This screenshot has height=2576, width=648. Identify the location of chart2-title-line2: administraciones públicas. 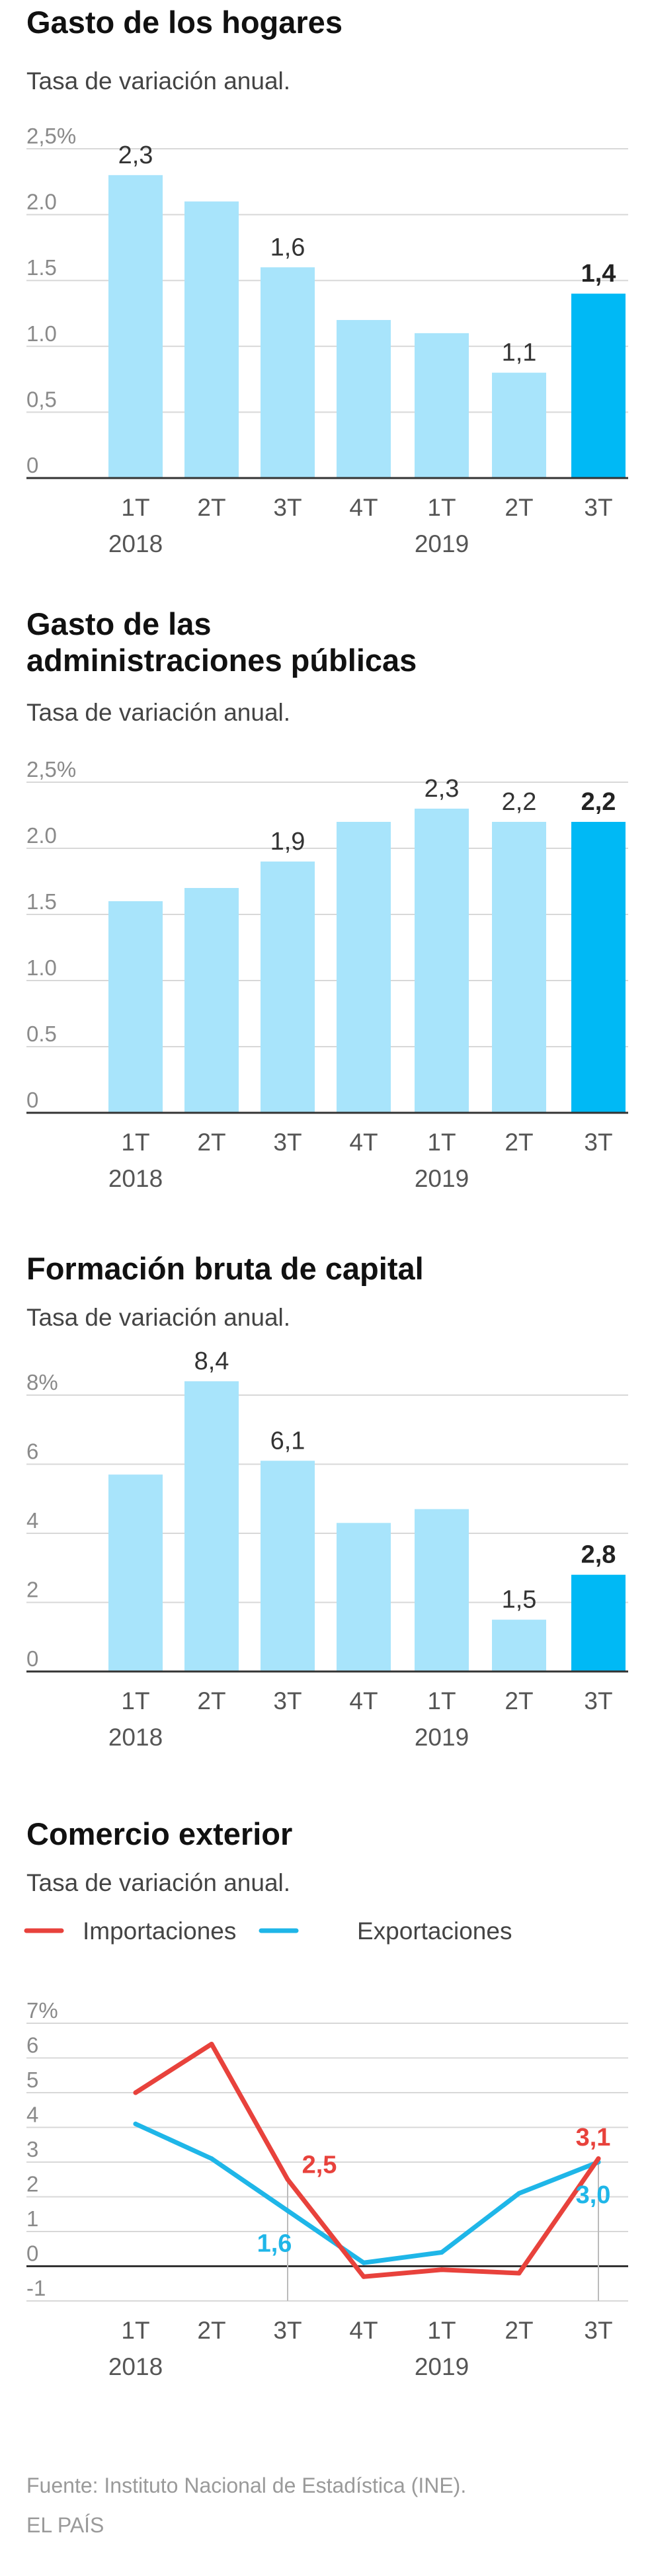
(222, 660).